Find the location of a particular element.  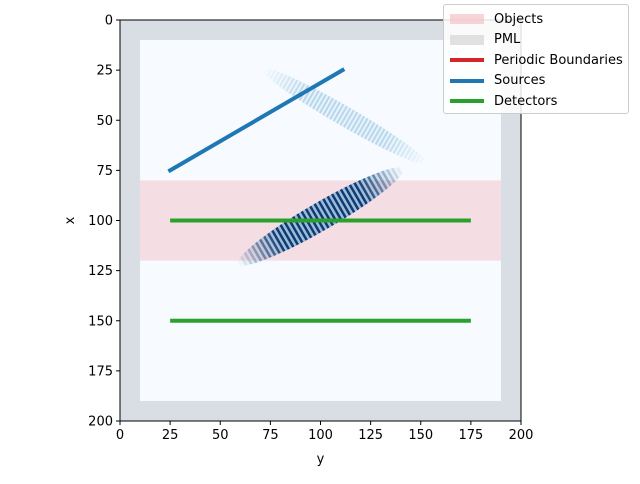

y-tick-label: 125 is located at coordinates (100, 271).